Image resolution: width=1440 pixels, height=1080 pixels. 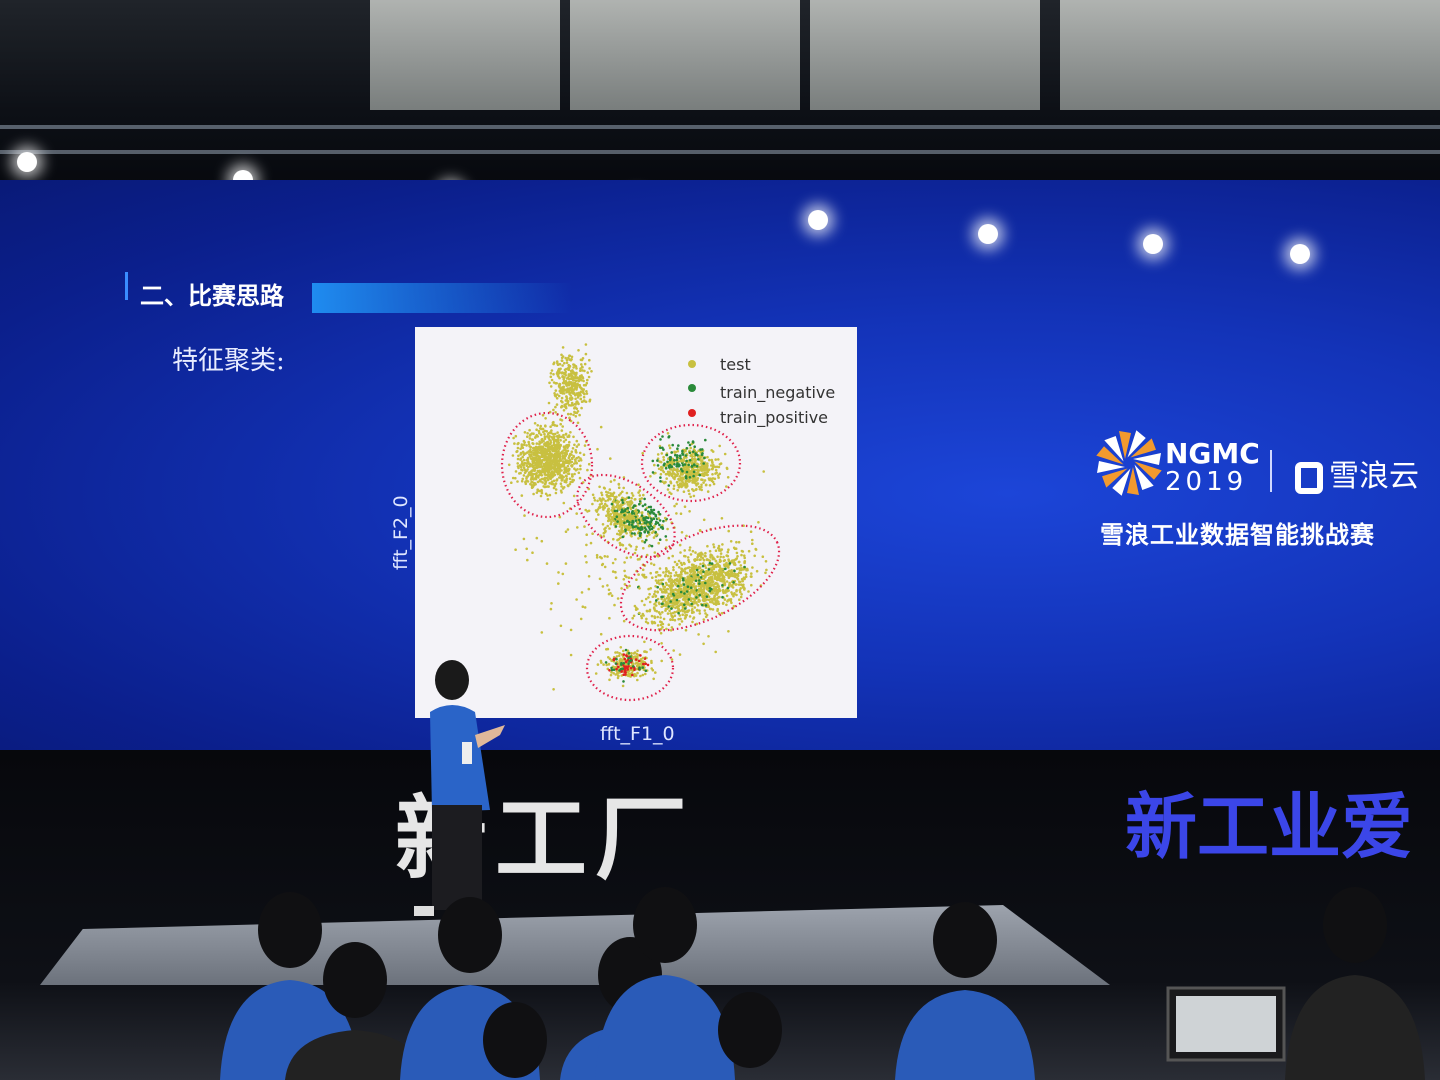 What do you see at coordinates (630, 668) in the screenshot?
I see `cluster-ellipse` at bounding box center [630, 668].